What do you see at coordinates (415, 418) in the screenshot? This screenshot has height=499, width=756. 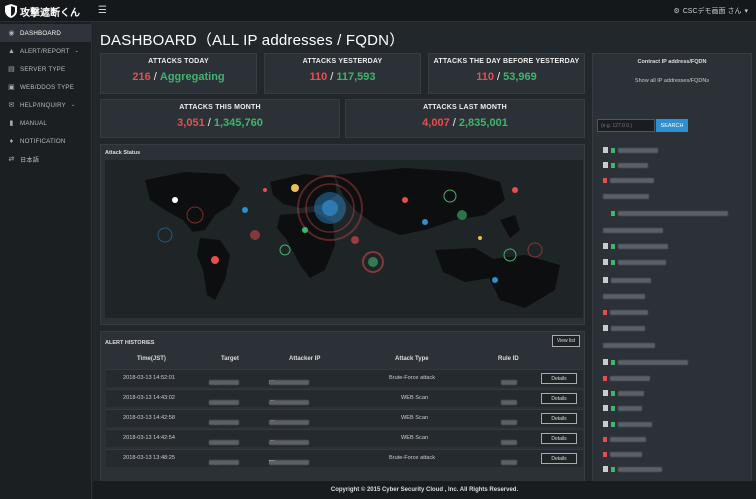 I see `attack-type: WEB Scan` at bounding box center [415, 418].